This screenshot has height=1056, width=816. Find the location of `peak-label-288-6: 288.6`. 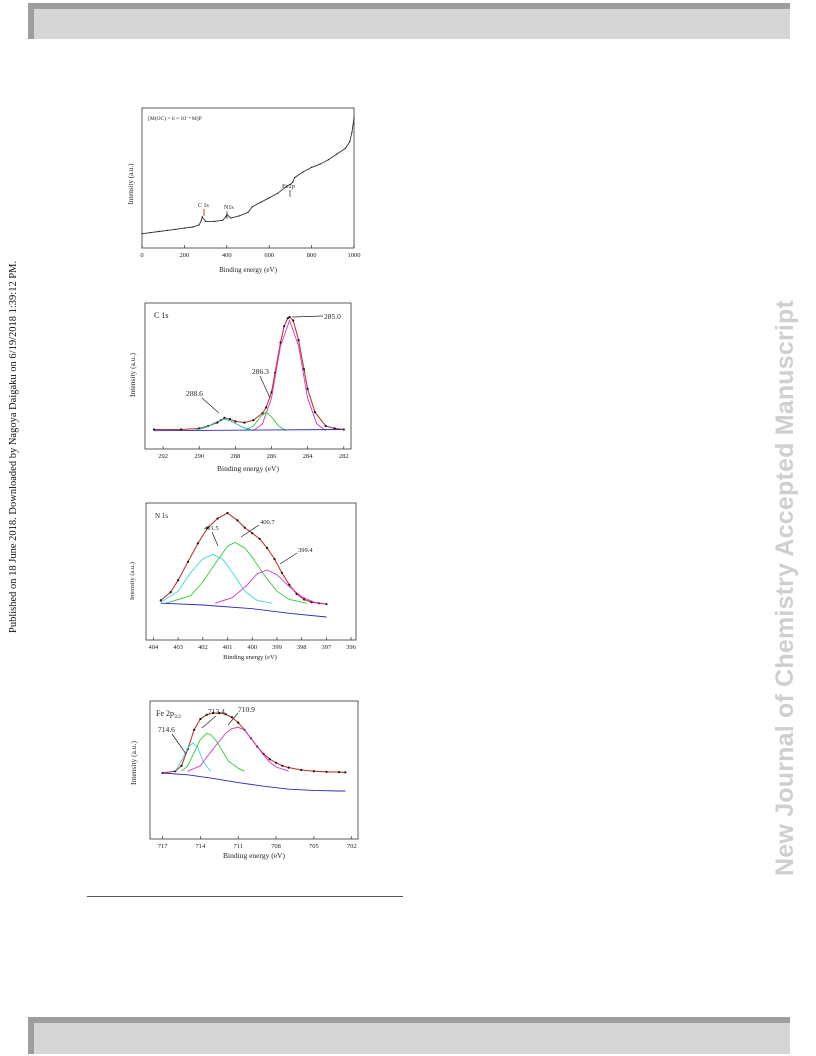

peak-label-288-6: 288.6 is located at coordinates (194, 393).